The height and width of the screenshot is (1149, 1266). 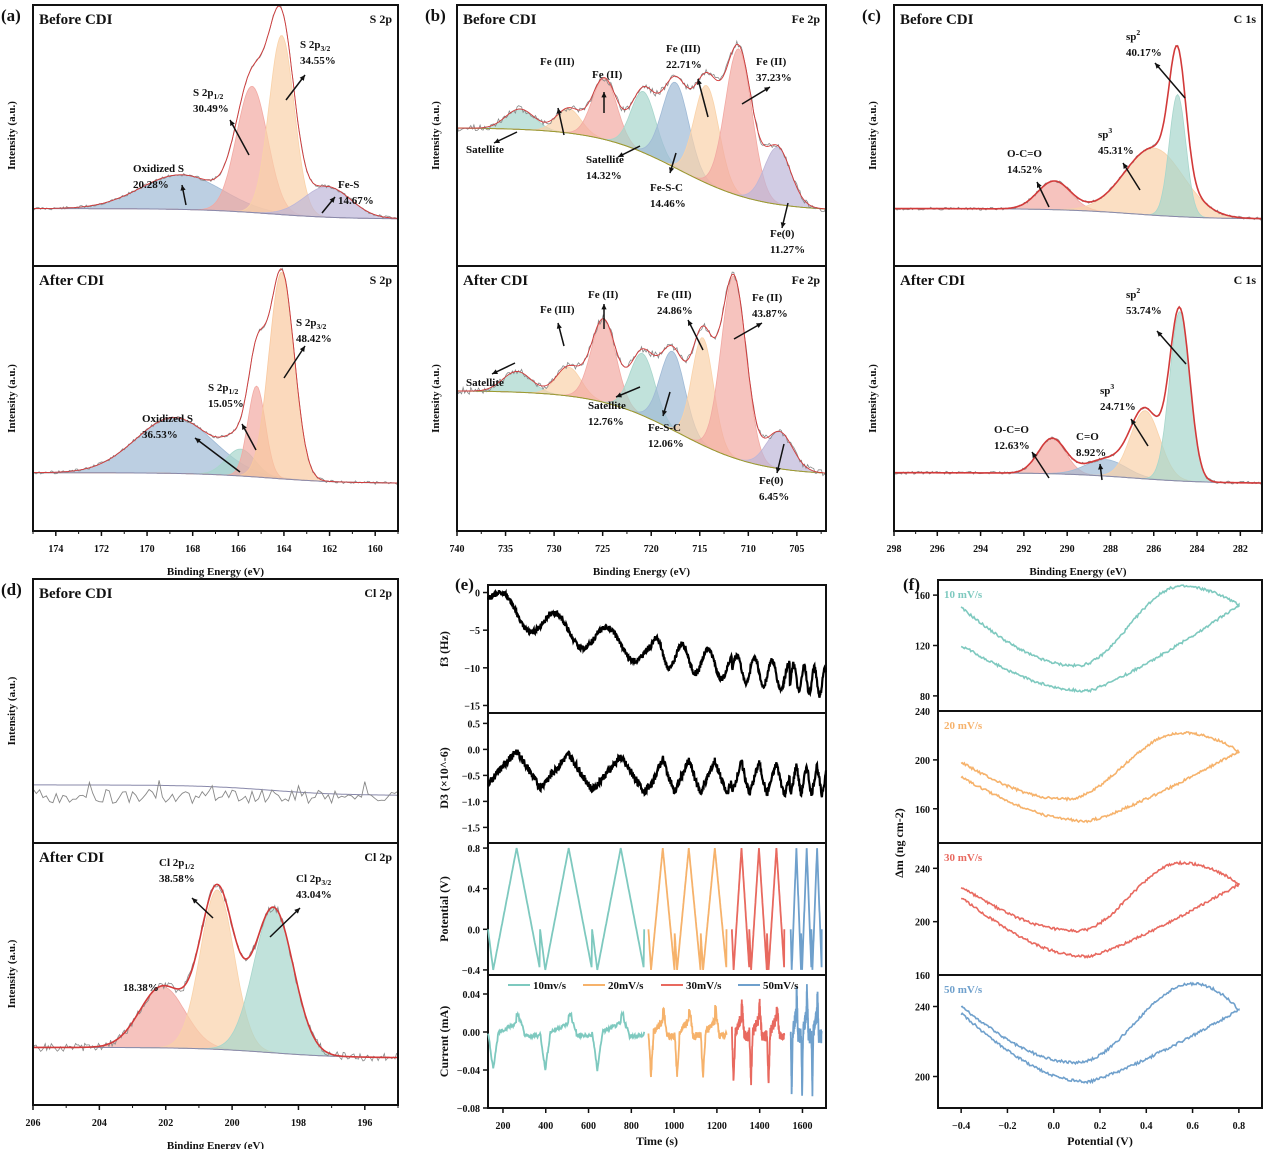 I want to click on x-axis-label: Binding Energy (eV), so click(x=216, y=572).